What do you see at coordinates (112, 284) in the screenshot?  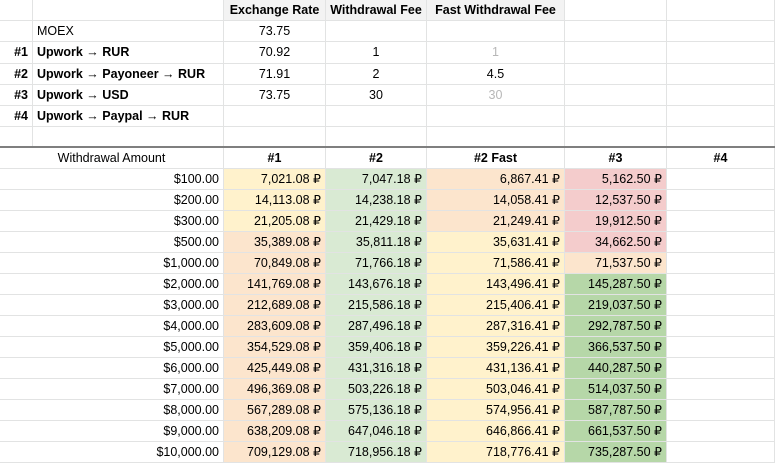 I see `withdrawal-amount-cell: $2,000.00` at bounding box center [112, 284].